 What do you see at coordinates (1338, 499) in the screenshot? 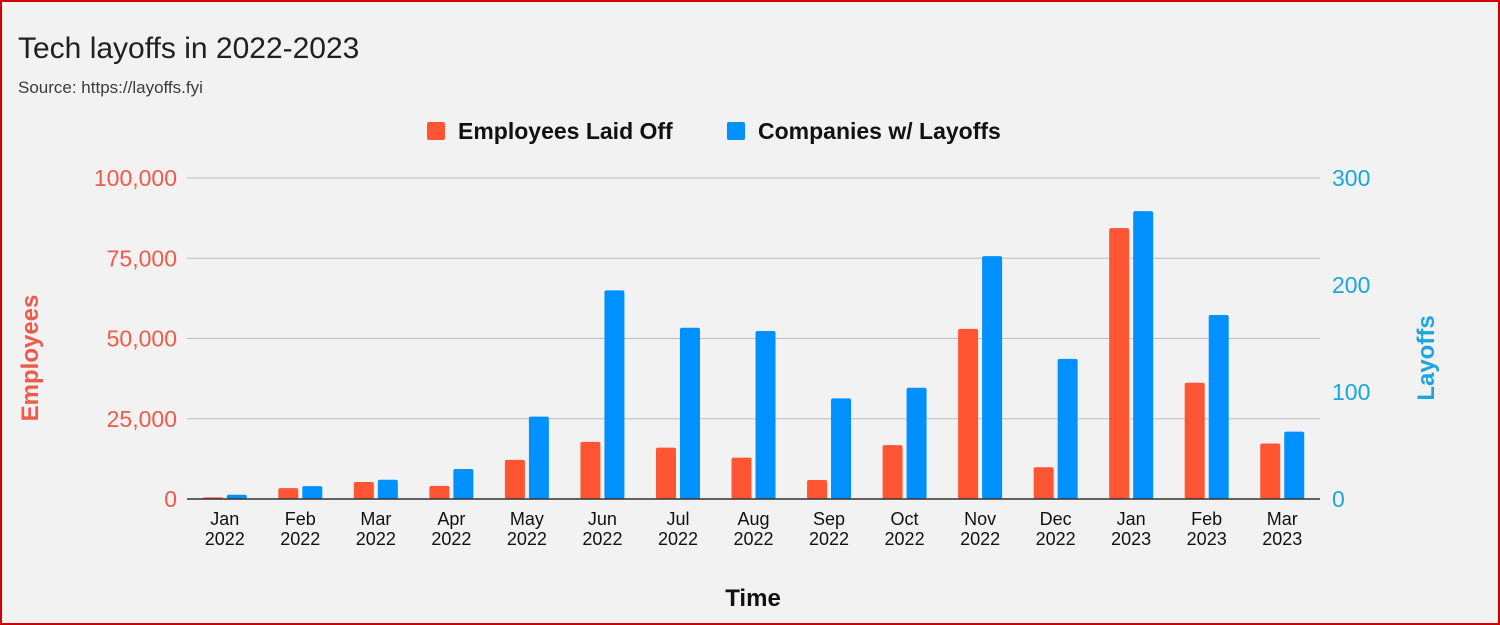
I see `y-tick-label-right: 0` at bounding box center [1338, 499].